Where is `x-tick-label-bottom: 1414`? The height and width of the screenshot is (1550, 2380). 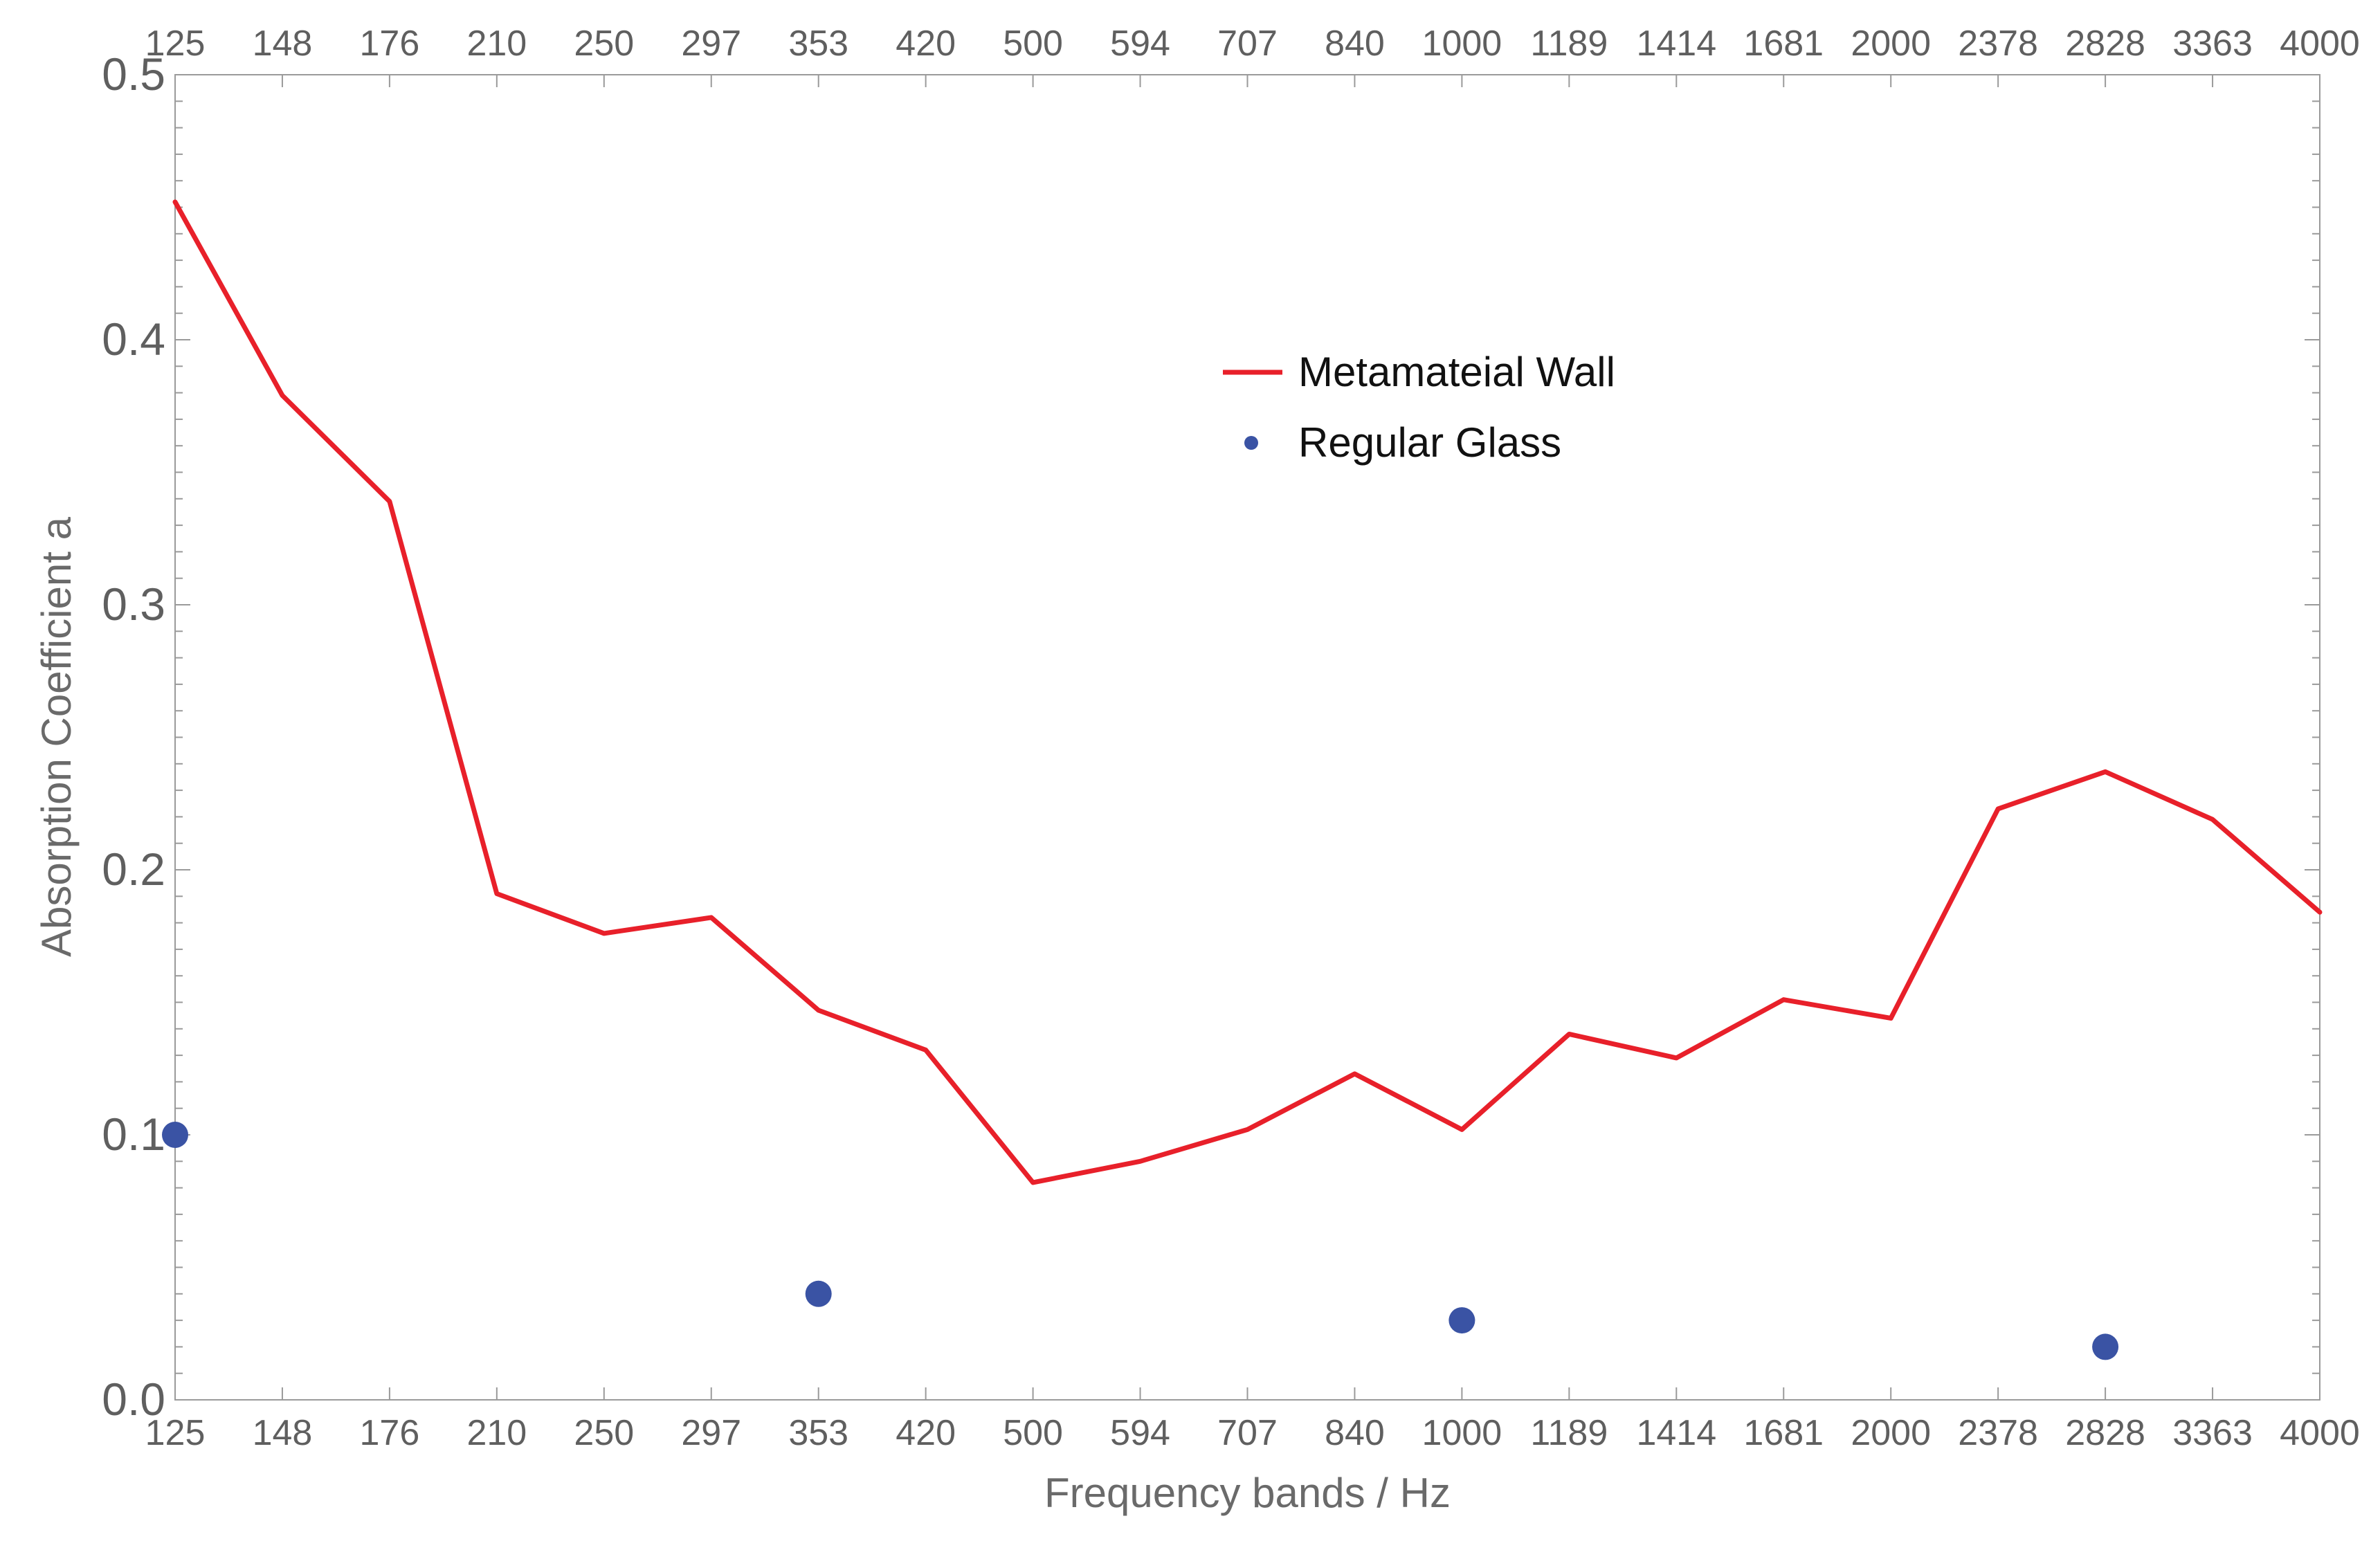
x-tick-label-bottom: 1414 is located at coordinates (1676, 1433).